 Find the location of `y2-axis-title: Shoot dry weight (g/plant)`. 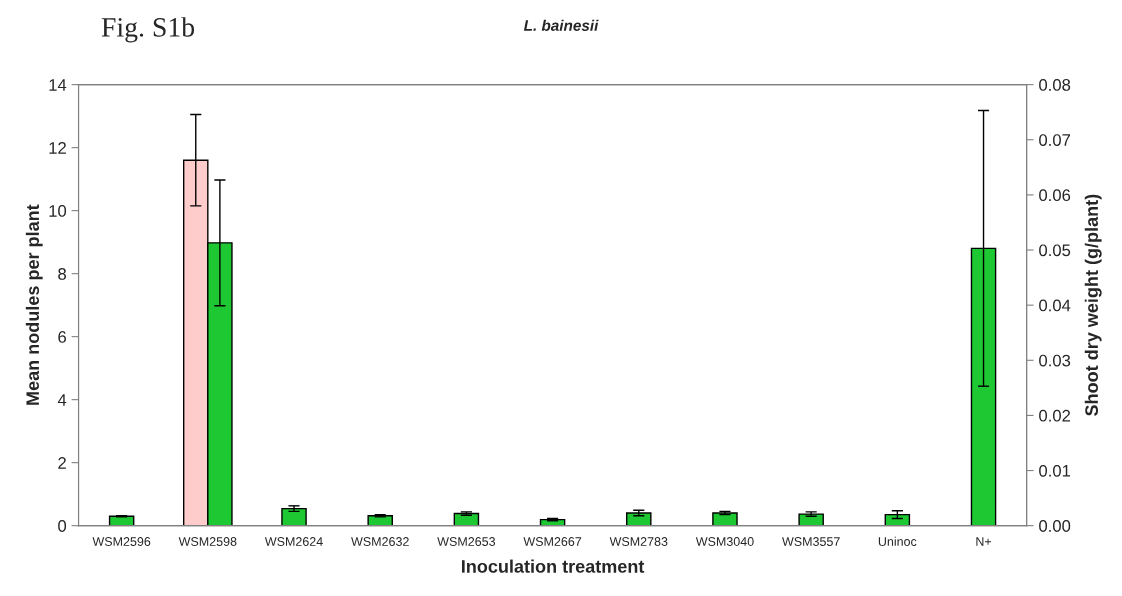

y2-axis-title: Shoot dry weight (g/plant) is located at coordinates (1093, 305).